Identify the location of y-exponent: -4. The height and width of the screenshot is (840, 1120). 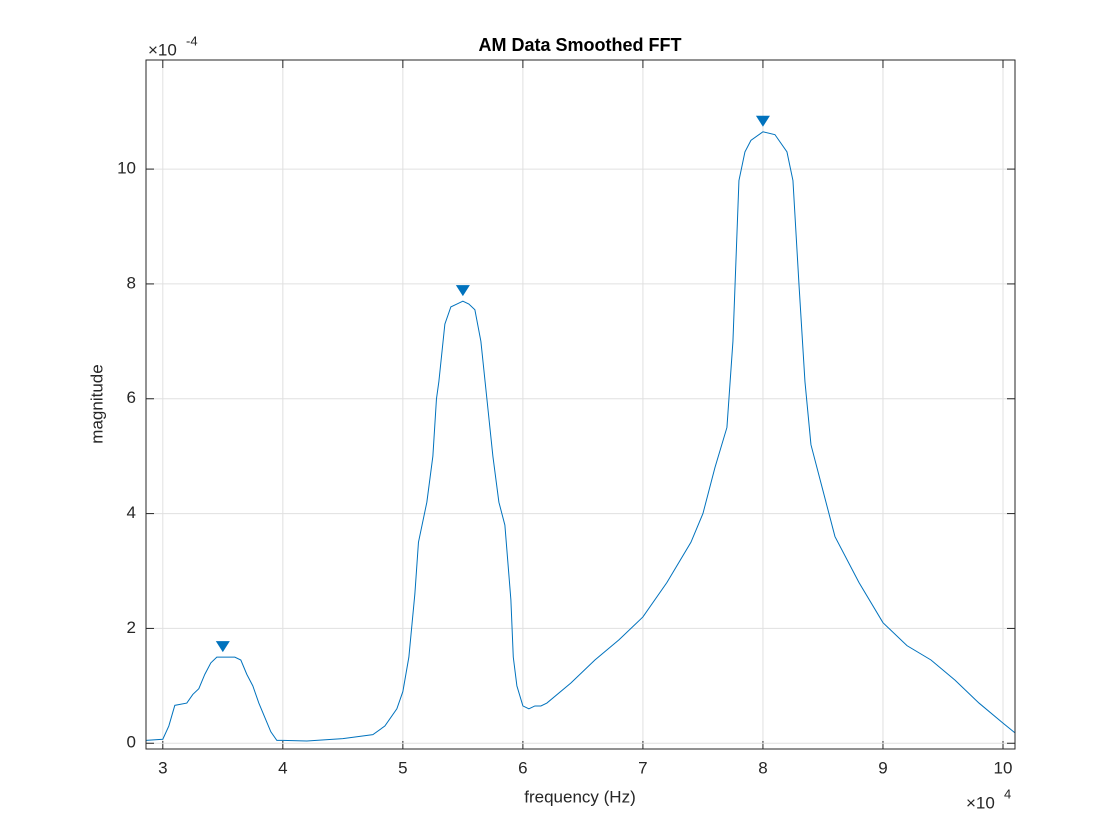
(192, 40).